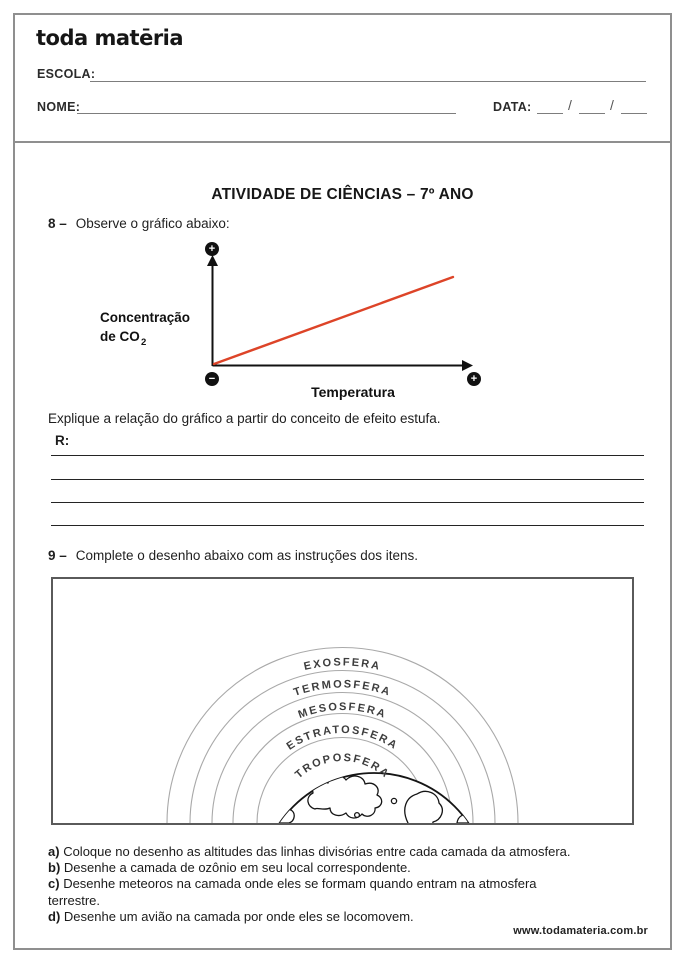  Describe the element at coordinates (467, 365) in the screenshot. I see `x-axis-arrow-icon` at that location.